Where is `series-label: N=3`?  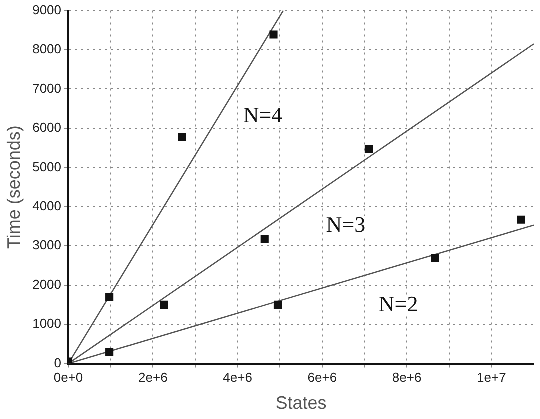 series-label: N=3 is located at coordinates (346, 225).